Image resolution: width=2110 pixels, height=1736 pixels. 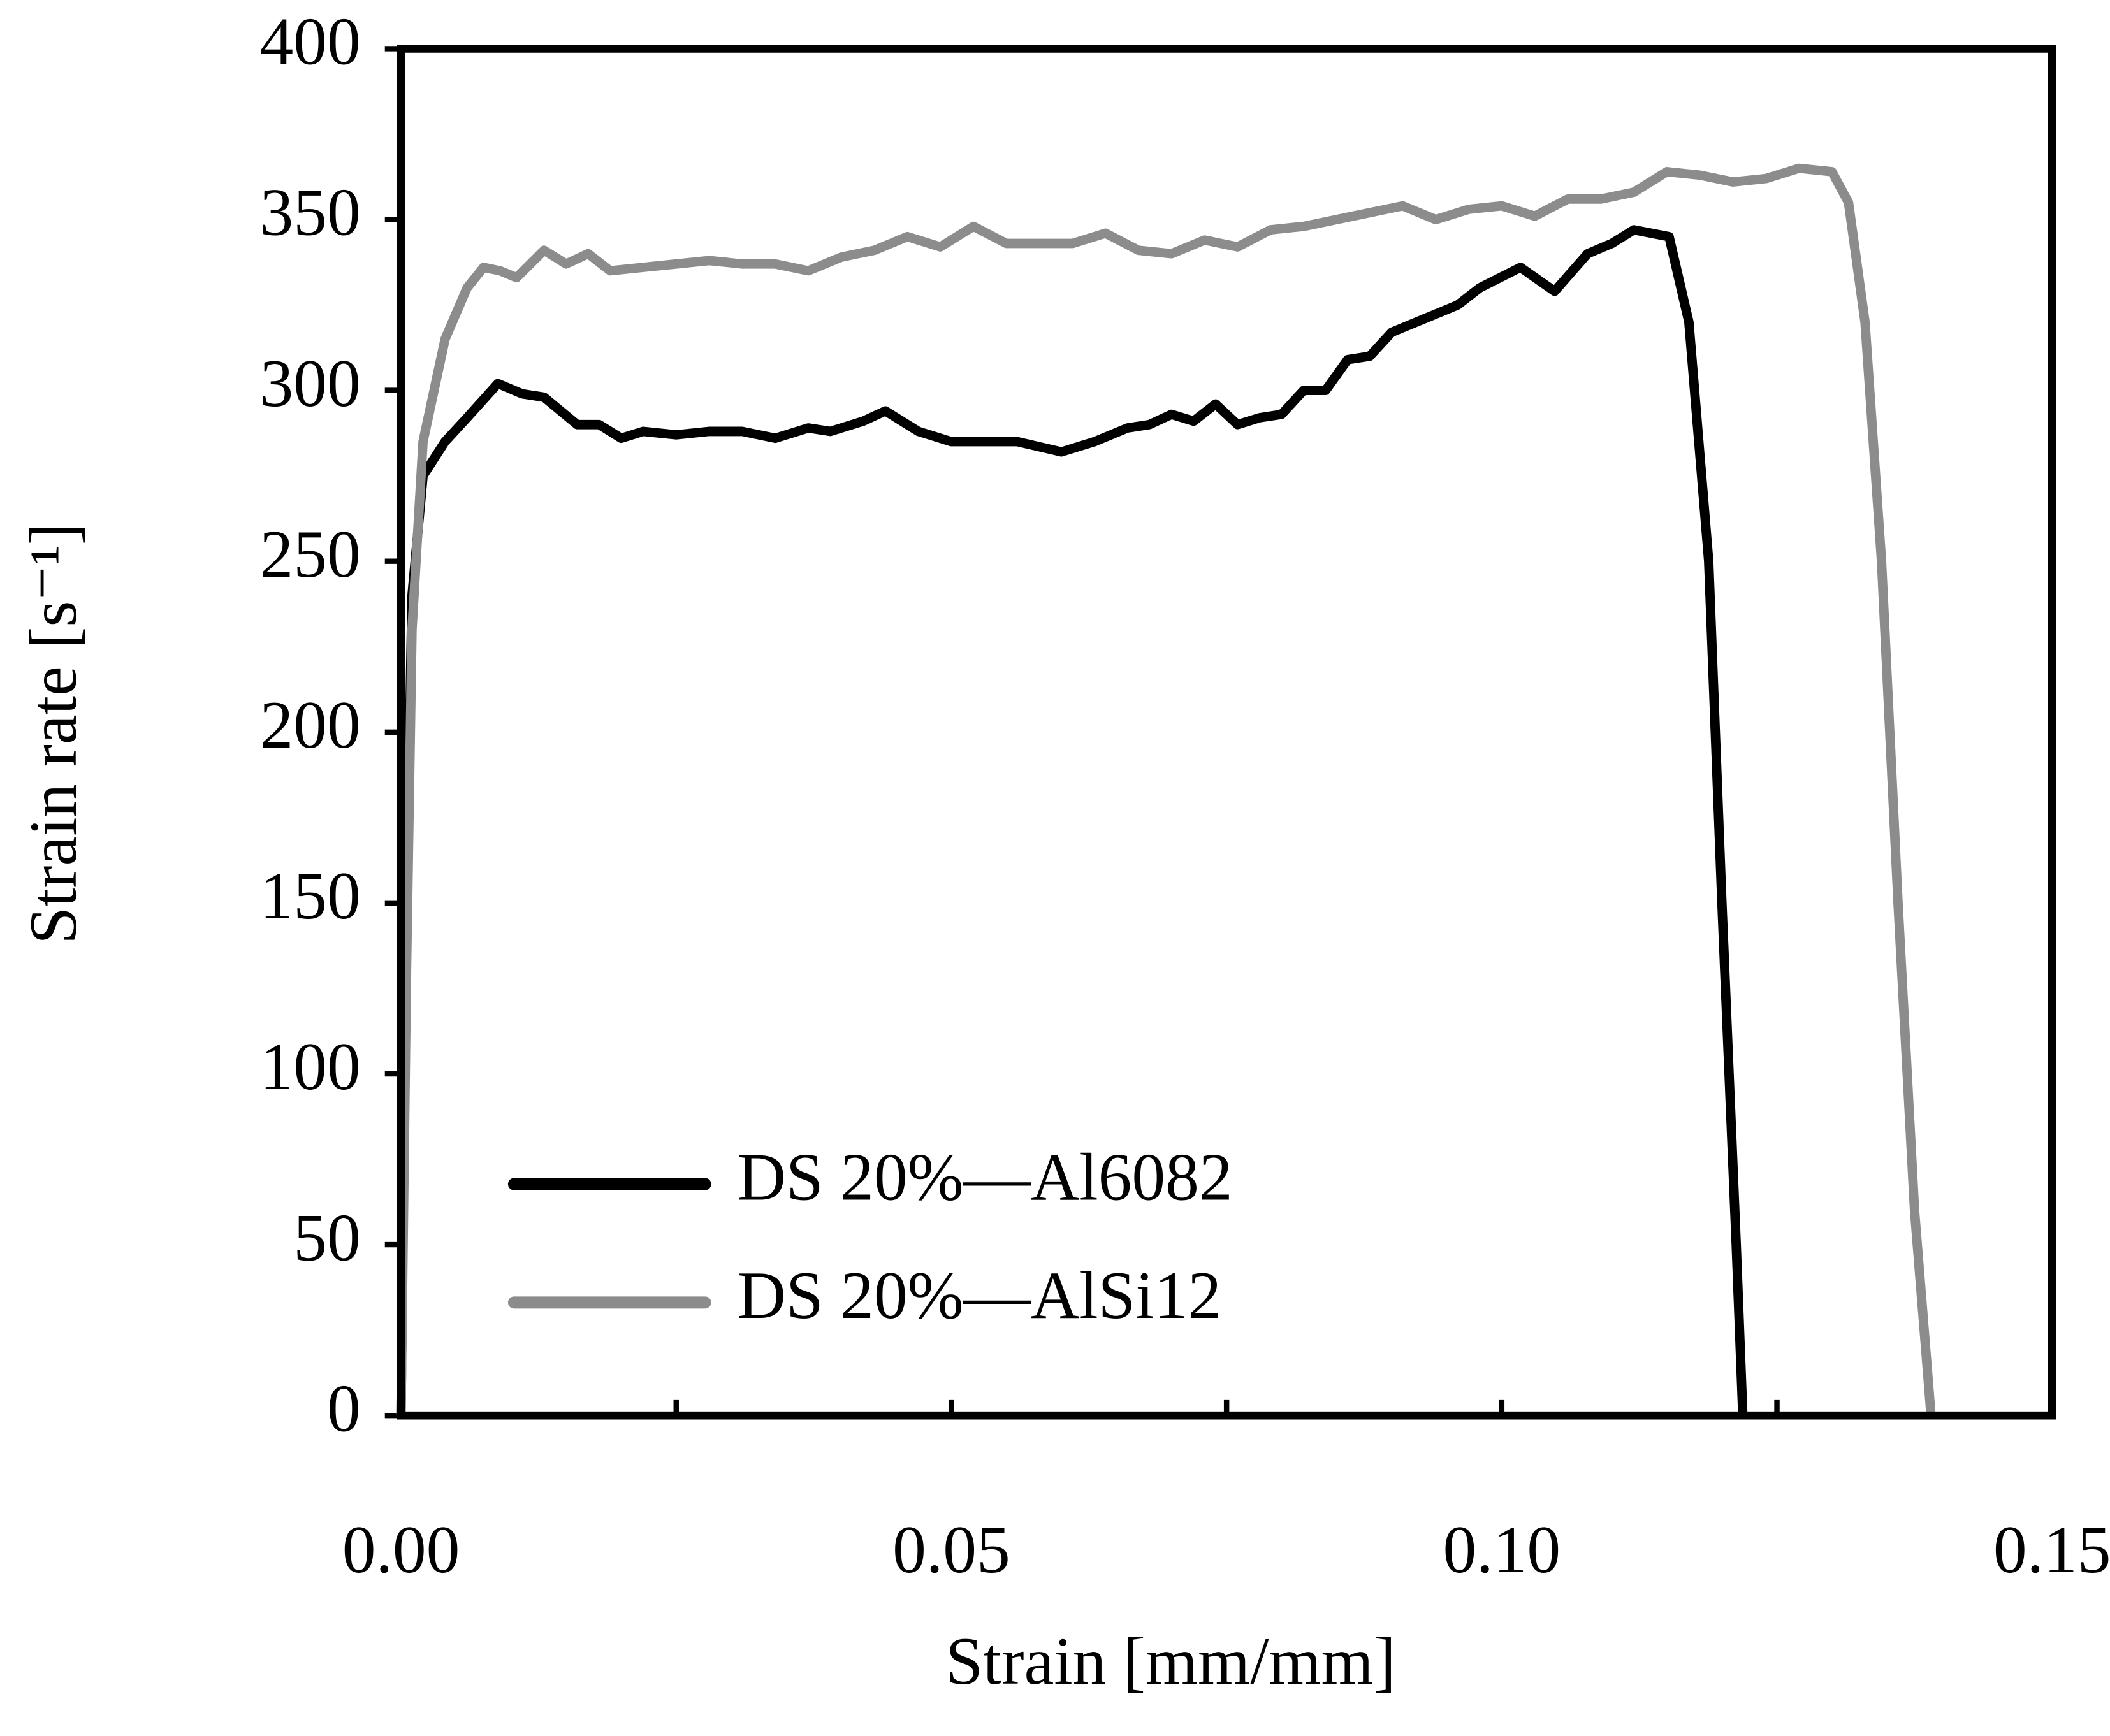 What do you see at coordinates (310, 725) in the screenshot?
I see `y-tick-label: 200` at bounding box center [310, 725].